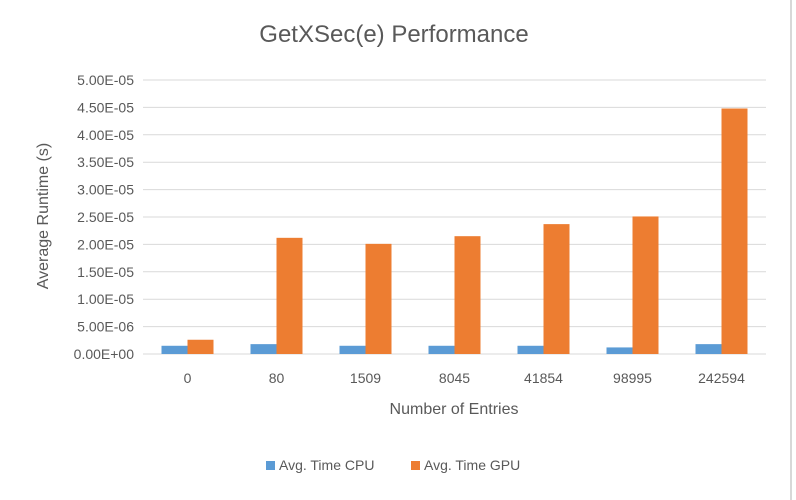  I want to click on x-axis-ticks: 0 80 1509 8045 41854 98995 242594, so click(464, 378).